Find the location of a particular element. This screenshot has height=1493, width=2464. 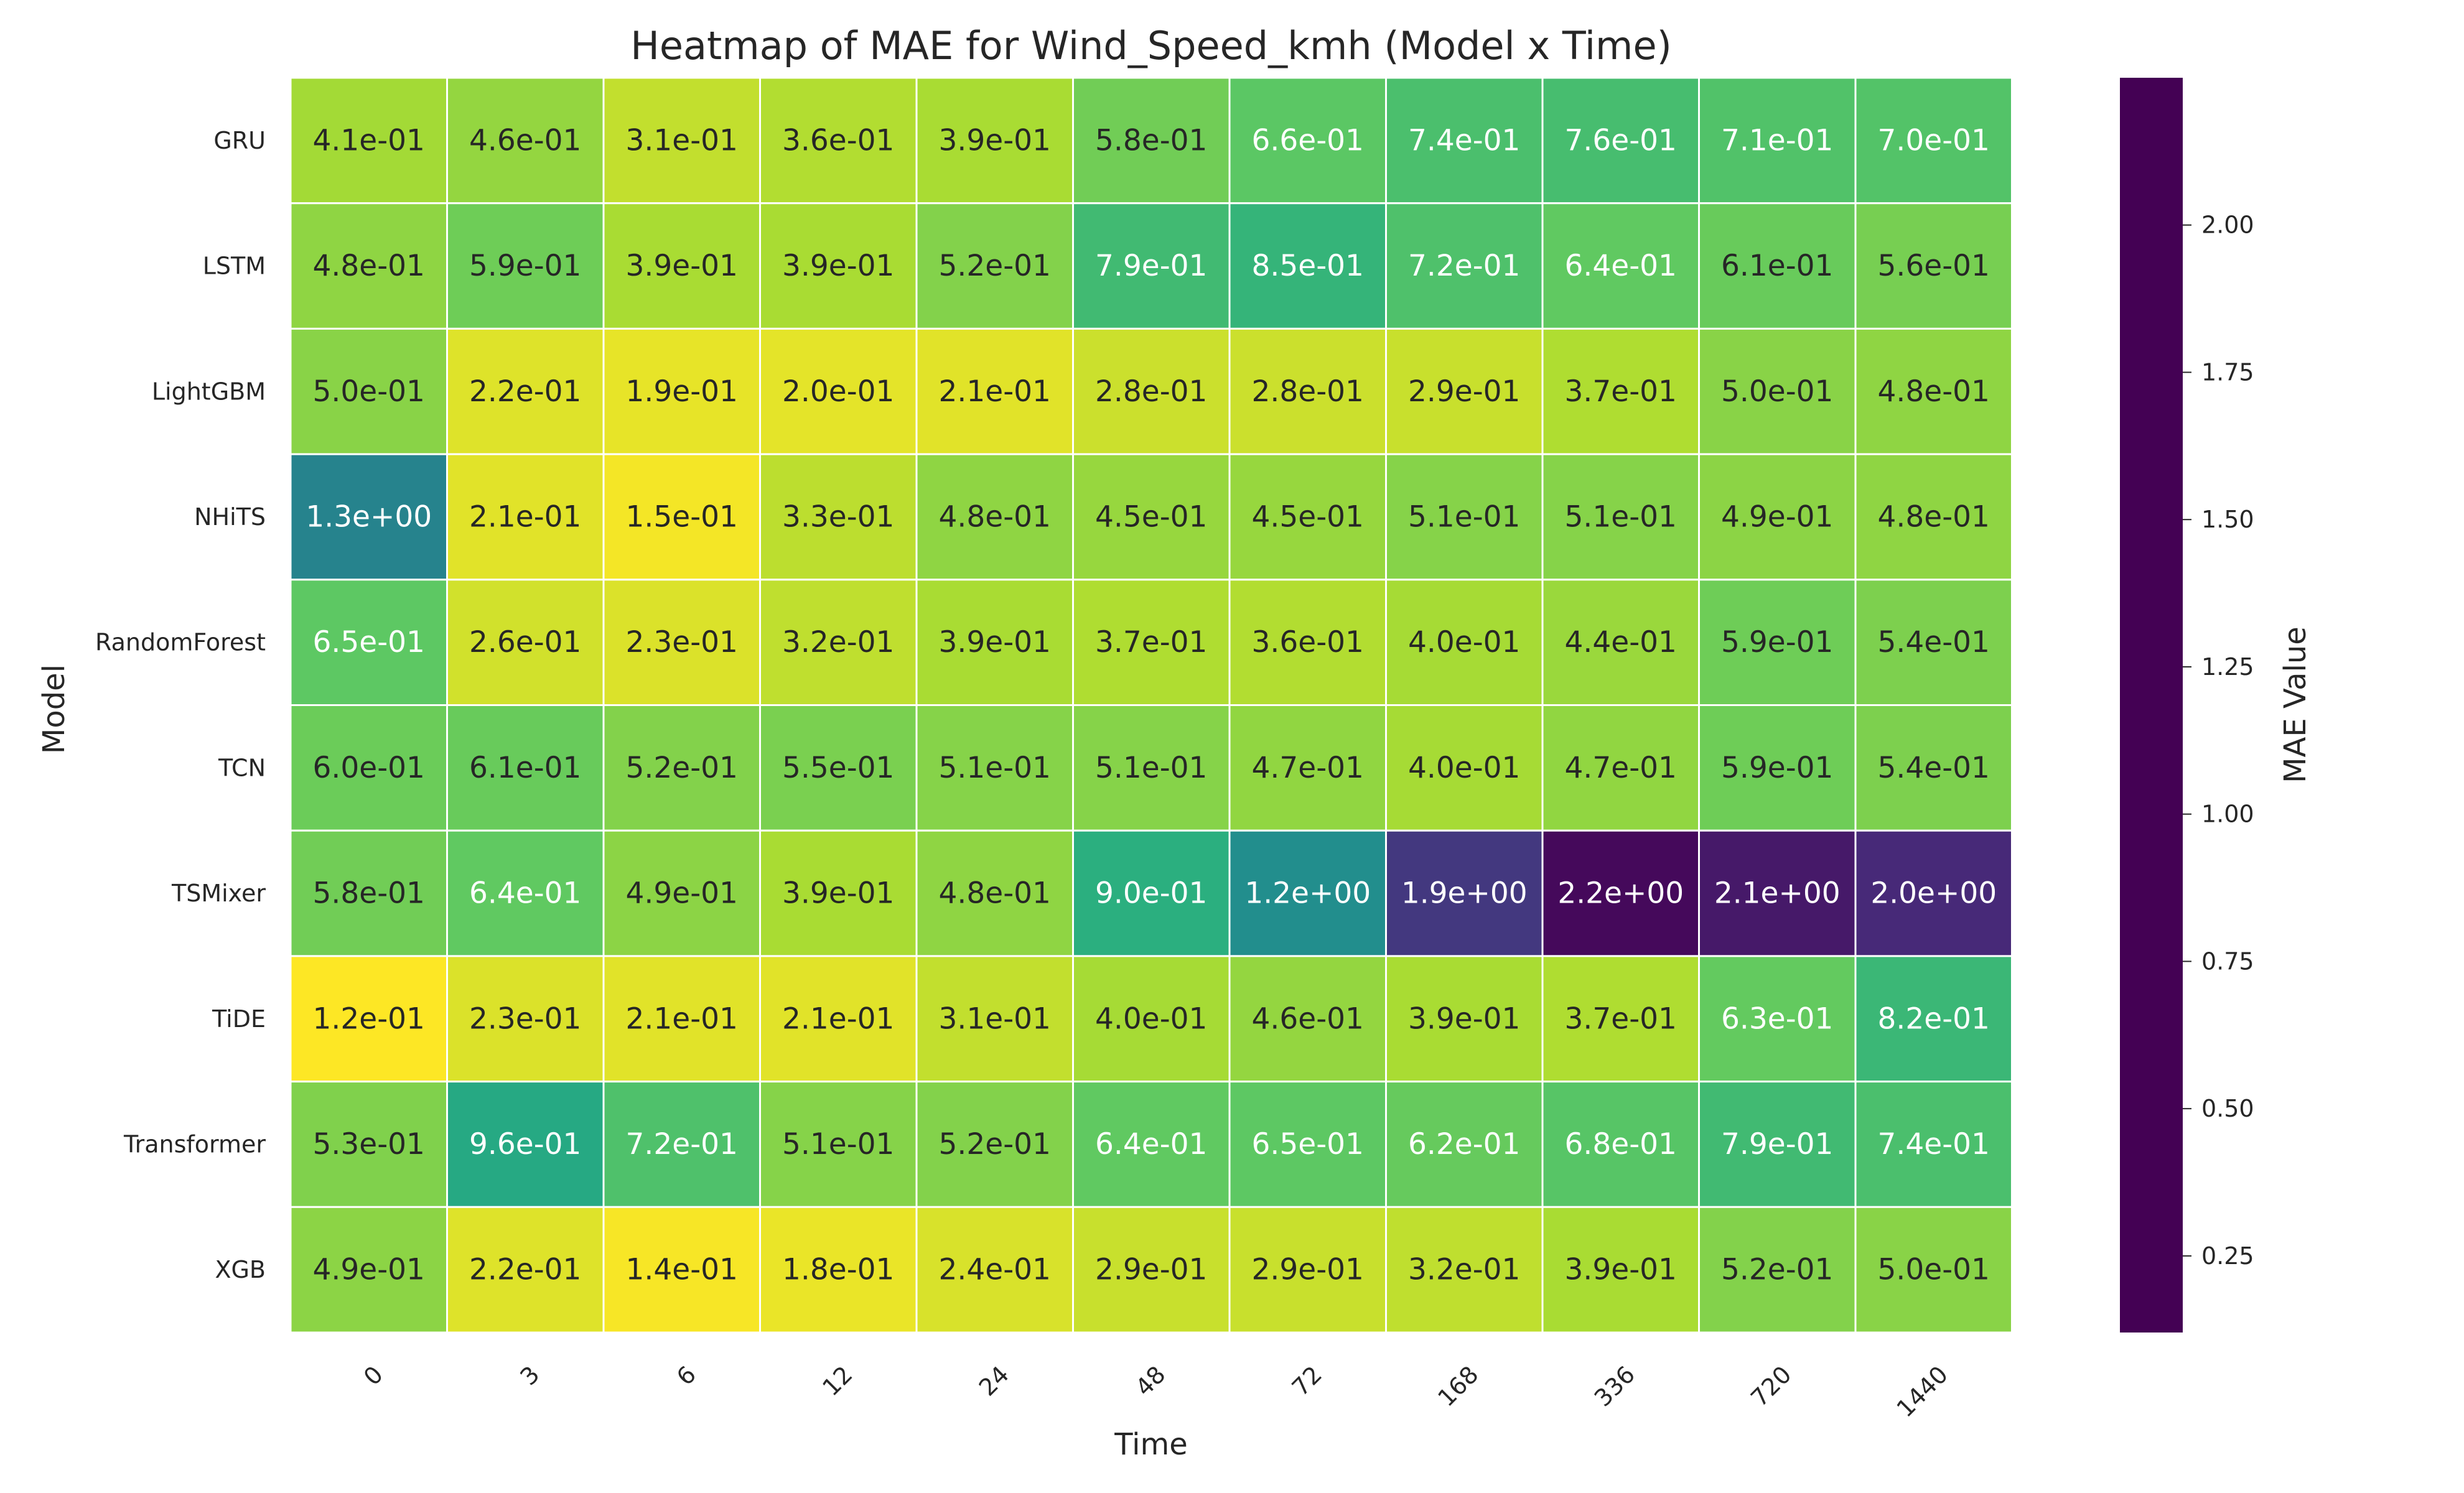

x-tick-label: 720 is located at coordinates (1771, 1386).